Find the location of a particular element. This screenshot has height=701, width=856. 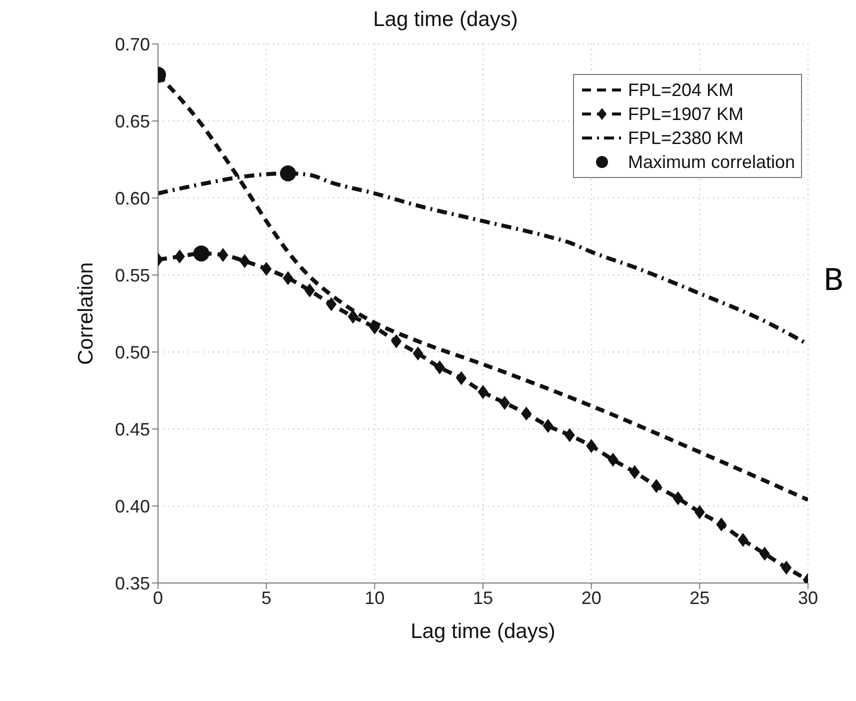

legend-label: FPL=1907 KM is located at coordinates (686, 114).